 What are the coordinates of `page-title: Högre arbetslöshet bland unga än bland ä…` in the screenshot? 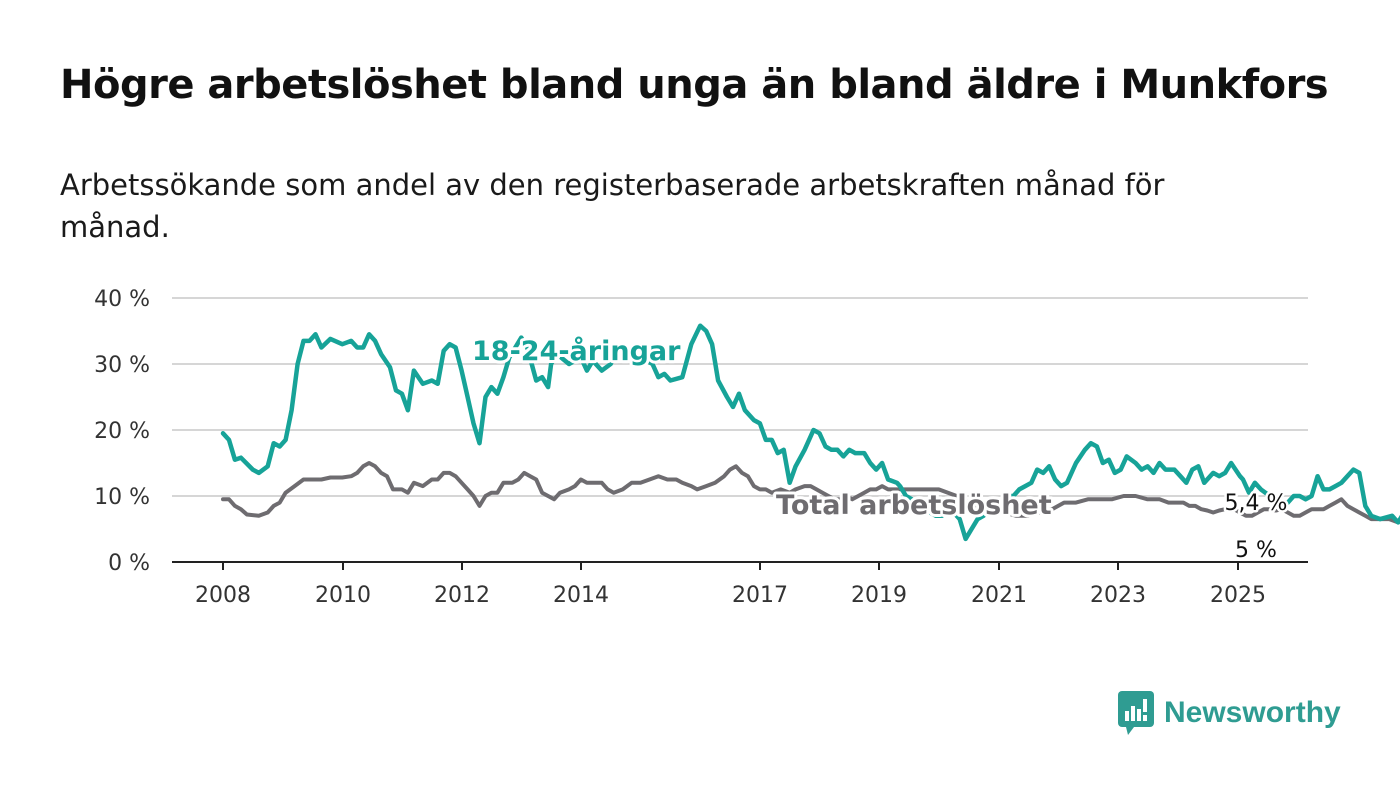 It's located at (694, 85).